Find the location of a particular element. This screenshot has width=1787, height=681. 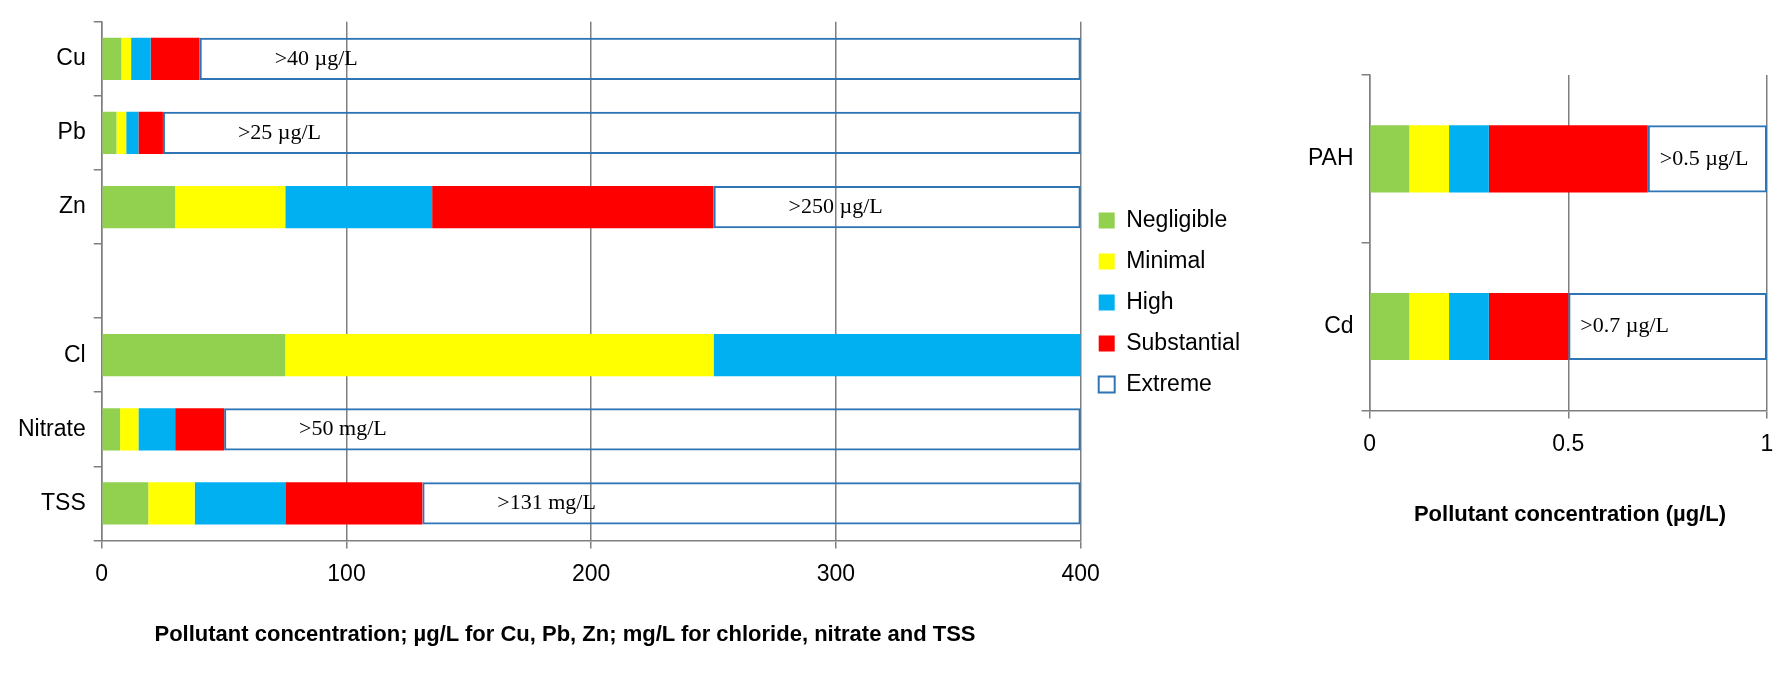

data-label: >50 mg/L is located at coordinates (343, 428).